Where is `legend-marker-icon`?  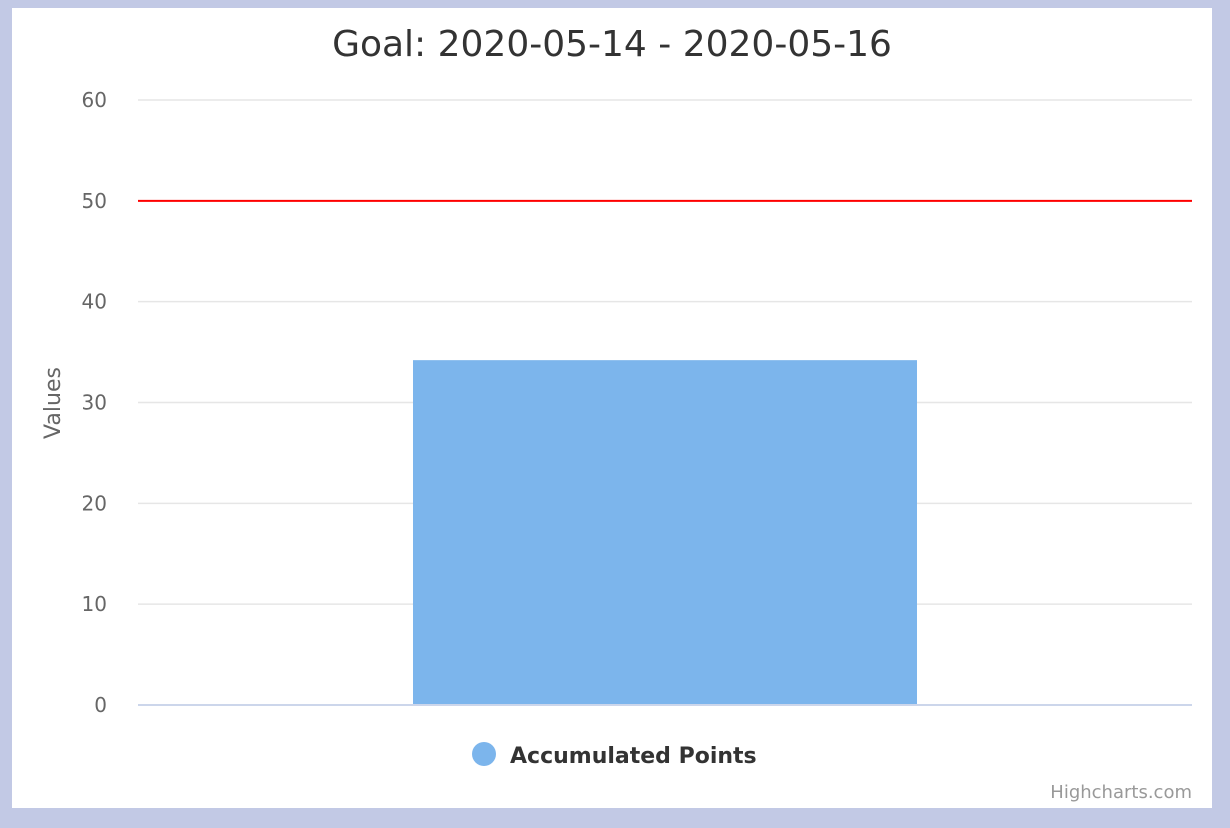 legend-marker-icon is located at coordinates (484, 754).